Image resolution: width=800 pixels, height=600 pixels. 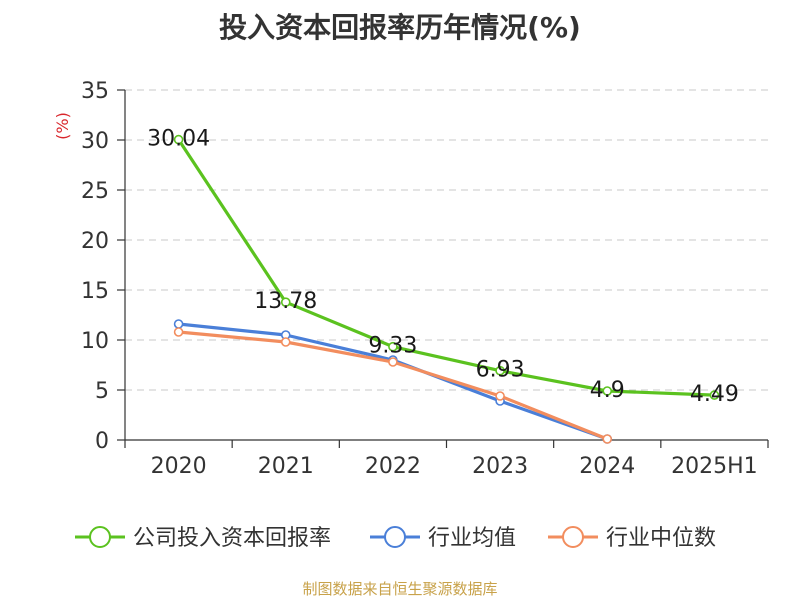 What do you see at coordinates (62, 126) in the screenshot?
I see `y-axis-label: (%)` at bounding box center [62, 126].